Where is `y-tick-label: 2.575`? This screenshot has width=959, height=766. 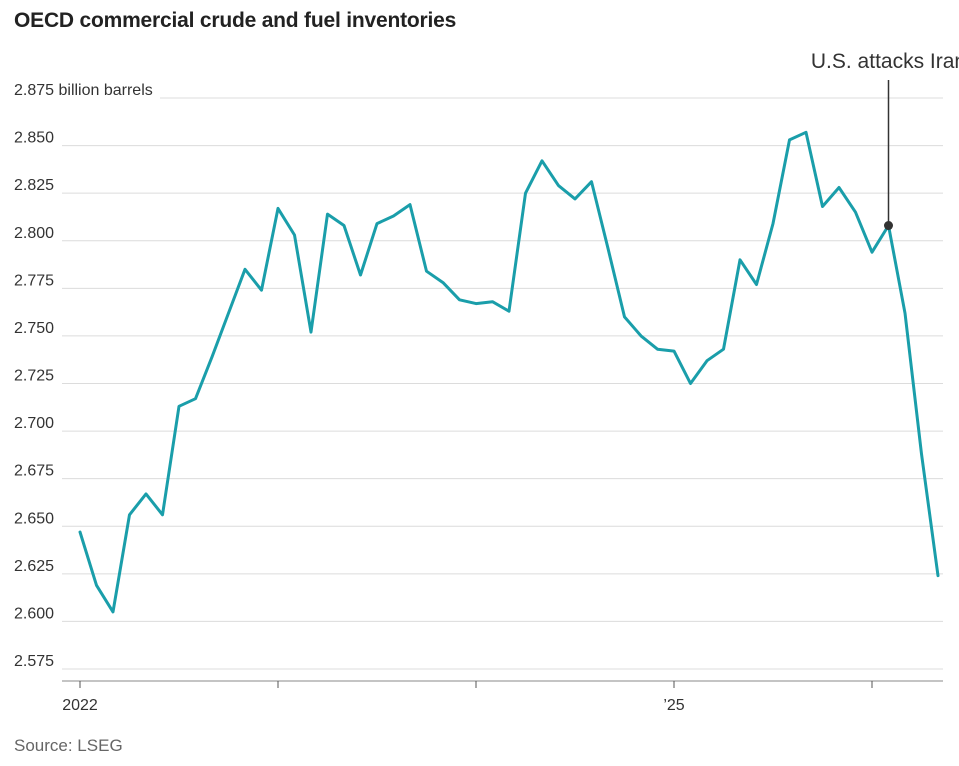
y-tick-label: 2.575 is located at coordinates (34, 661).